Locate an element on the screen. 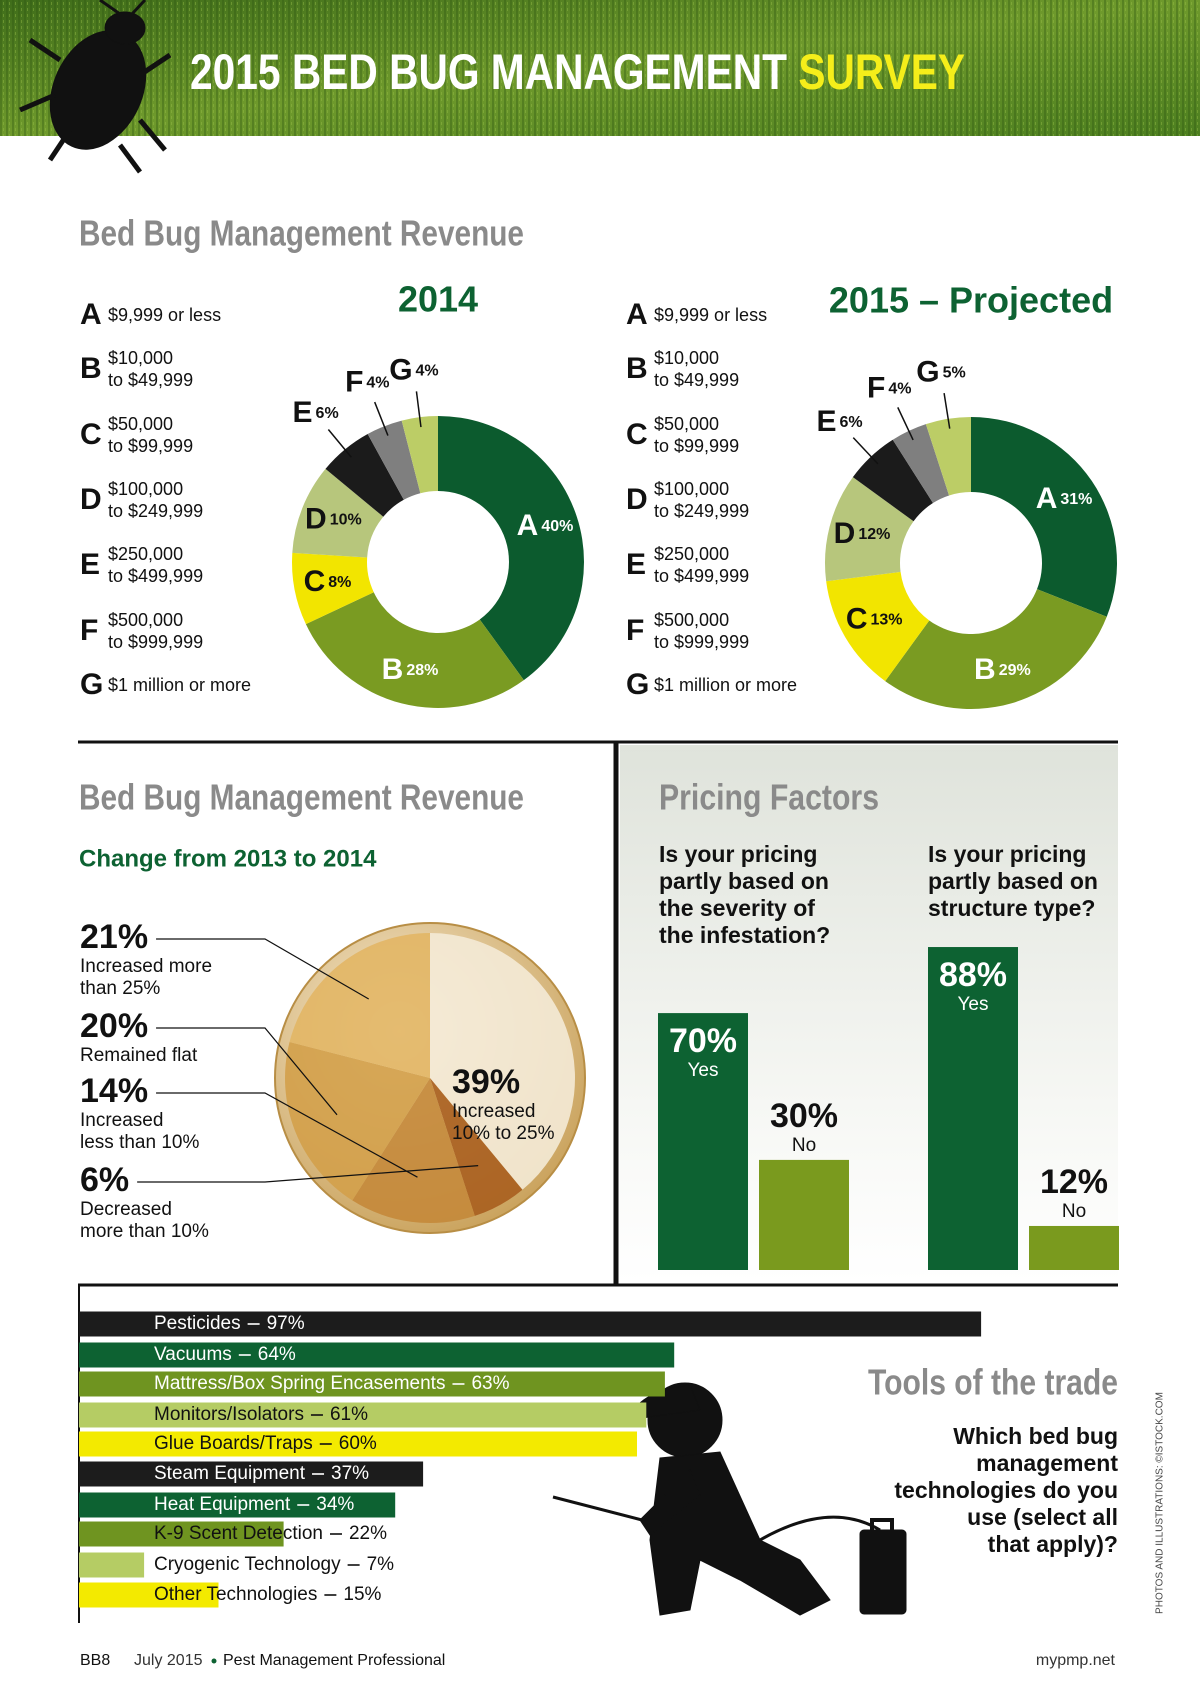 The height and width of the screenshot is (1708, 1200). title-text: 2015 BED BUG MANAGEMENT is located at coordinates (488, 72).